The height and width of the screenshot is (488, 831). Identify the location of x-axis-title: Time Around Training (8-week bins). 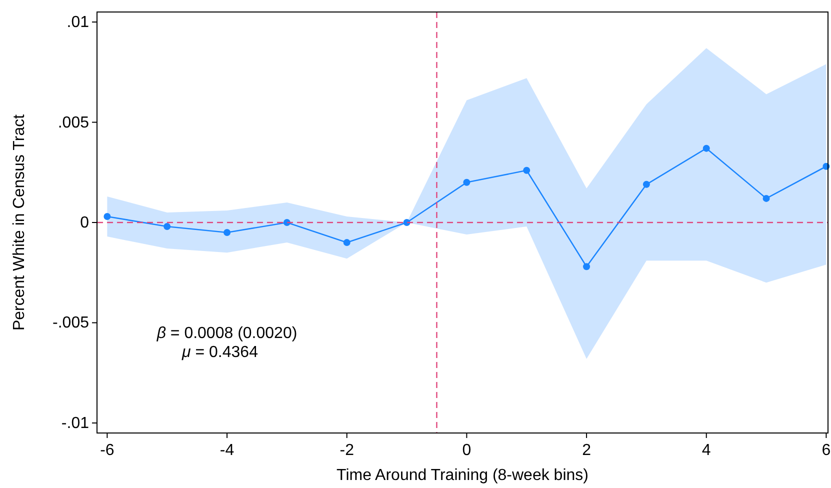
(462, 475).